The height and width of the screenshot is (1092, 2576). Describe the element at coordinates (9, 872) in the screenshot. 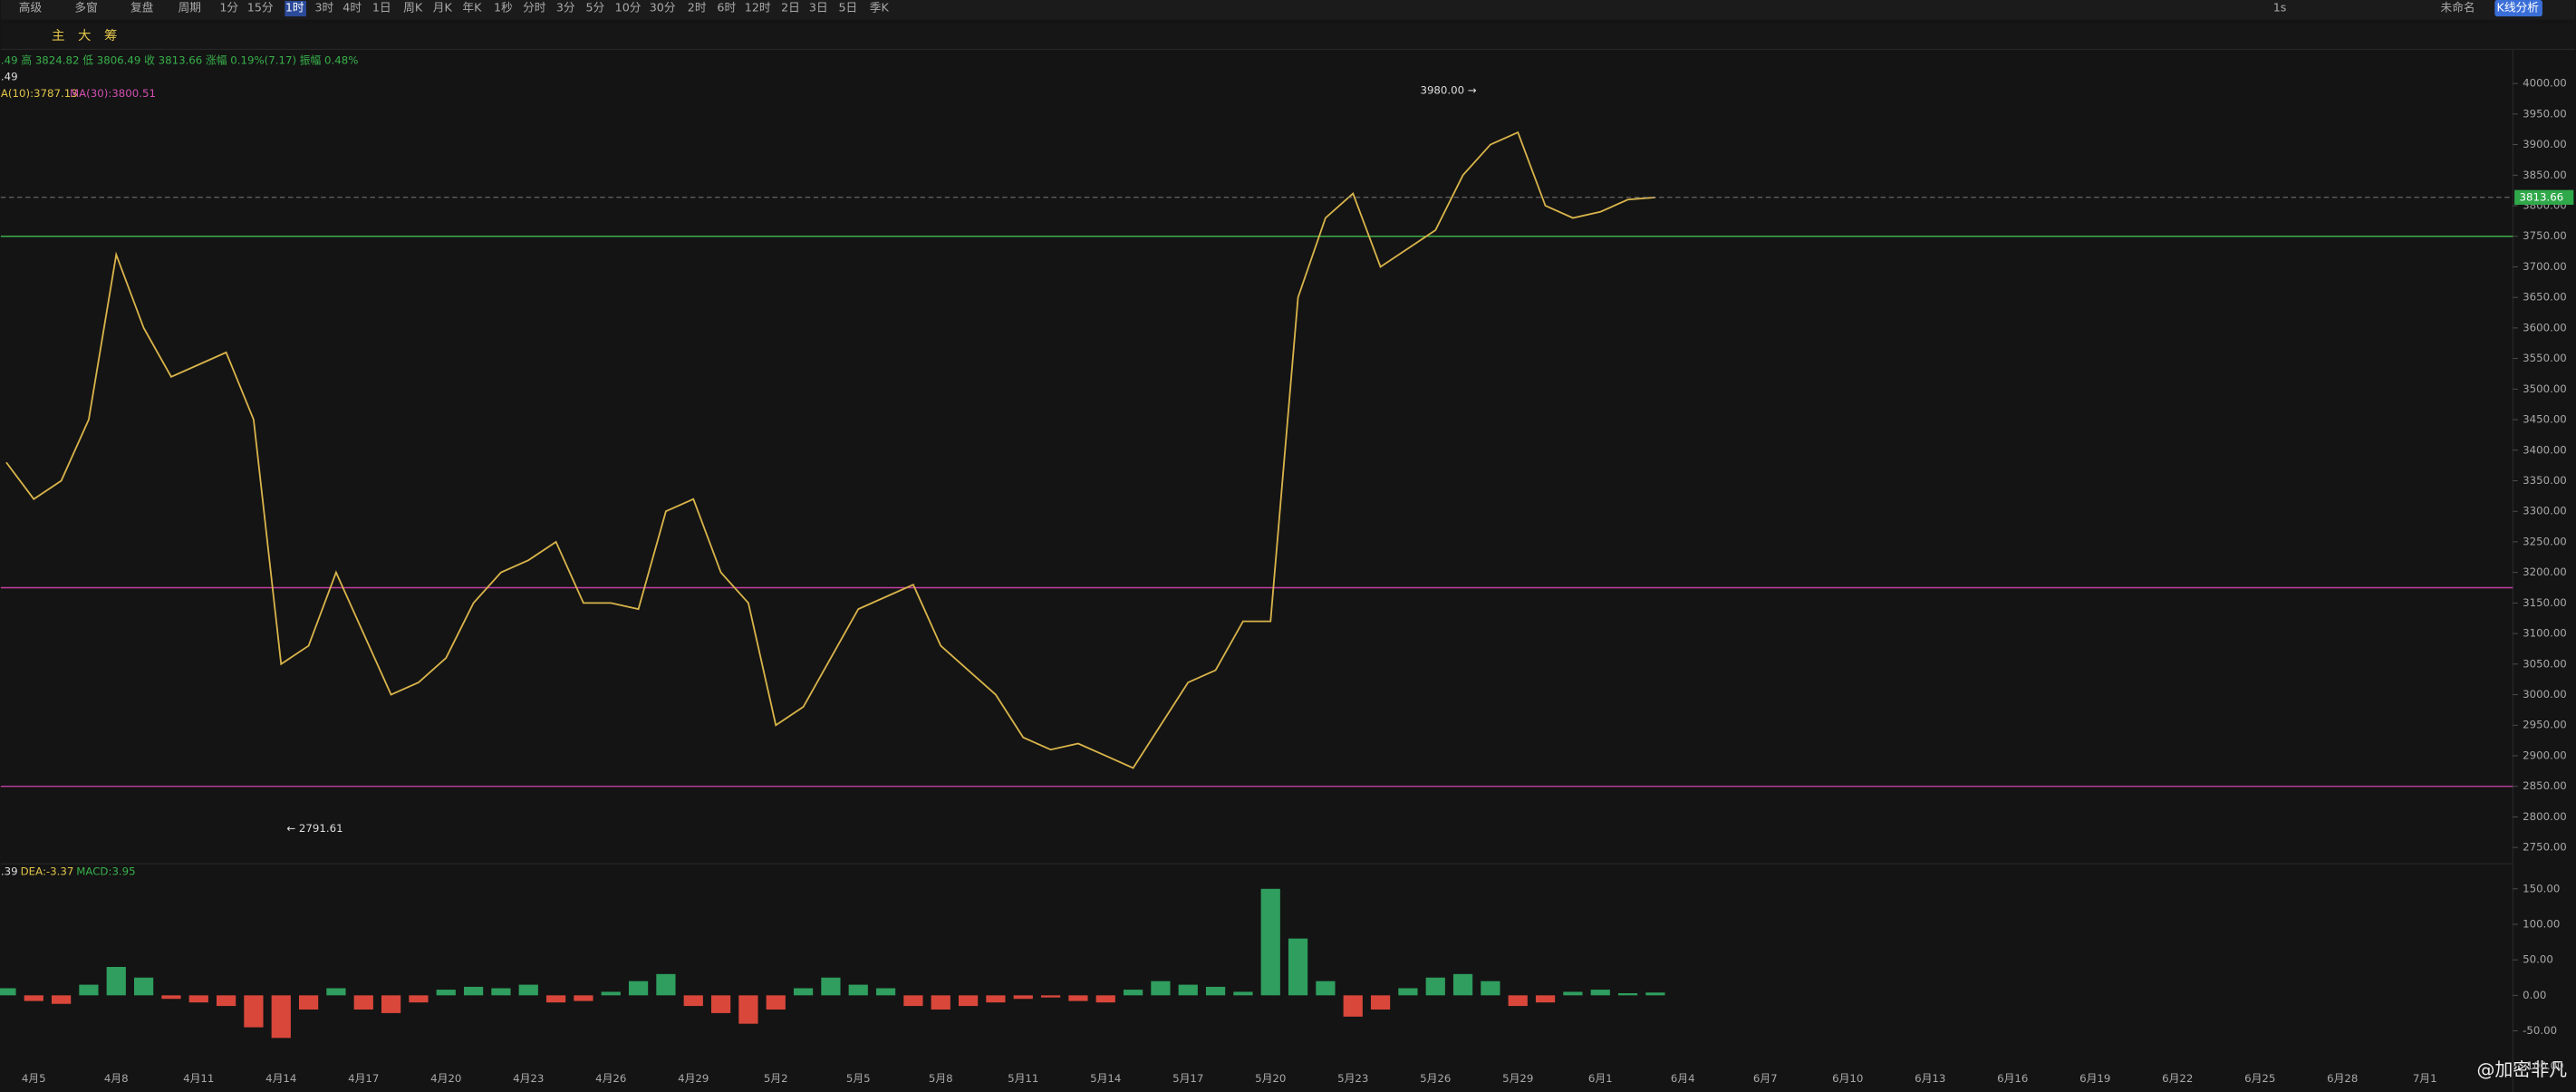

I see `macd-legend: .39` at that location.